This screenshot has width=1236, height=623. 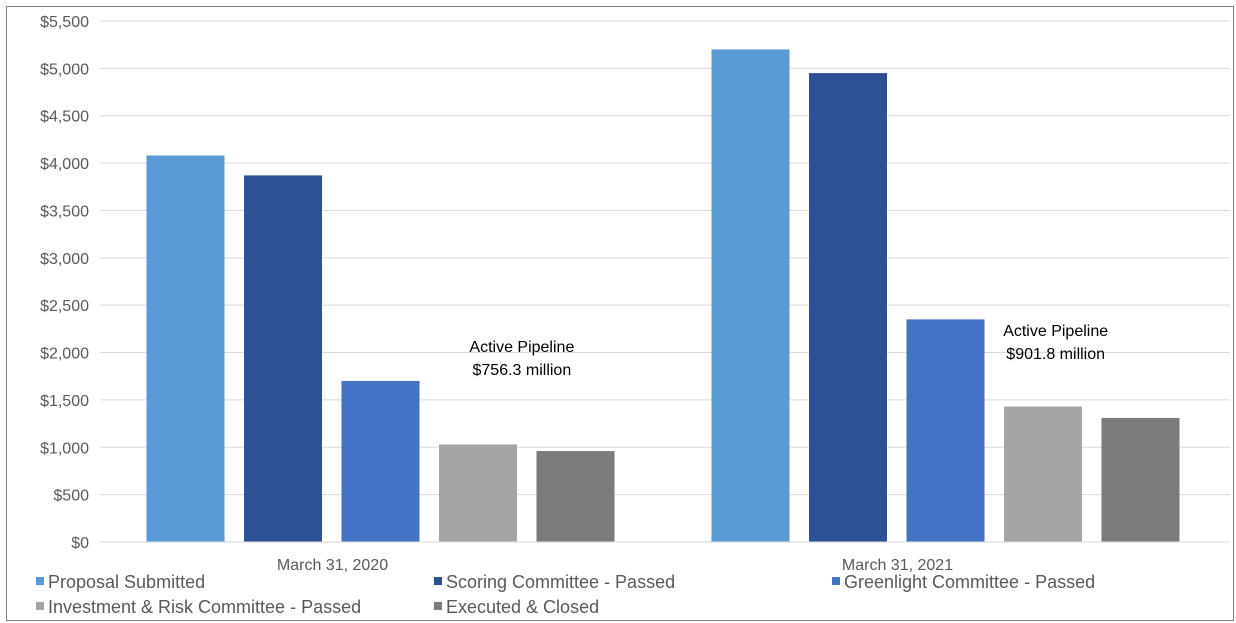 I want to click on y-tick-label: $3,500, so click(x=64, y=211).